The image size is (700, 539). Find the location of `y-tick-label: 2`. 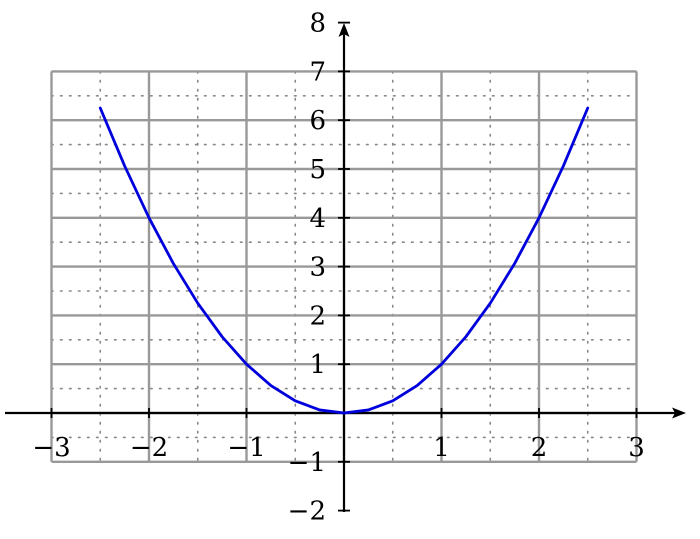

y-tick-label: 2 is located at coordinates (317, 316).